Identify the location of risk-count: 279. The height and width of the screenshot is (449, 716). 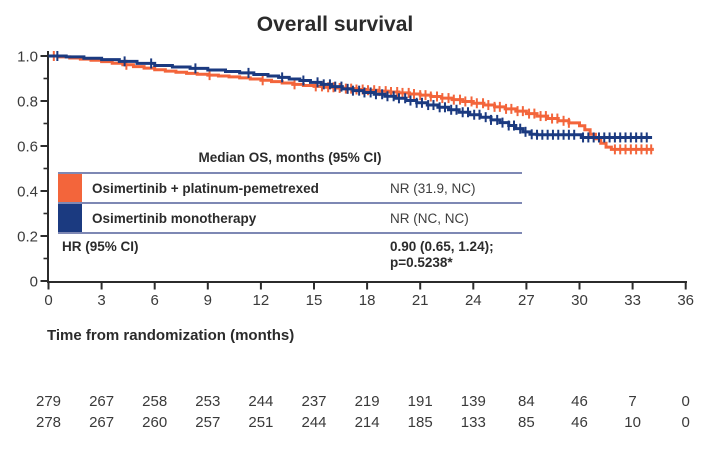
(48, 401).